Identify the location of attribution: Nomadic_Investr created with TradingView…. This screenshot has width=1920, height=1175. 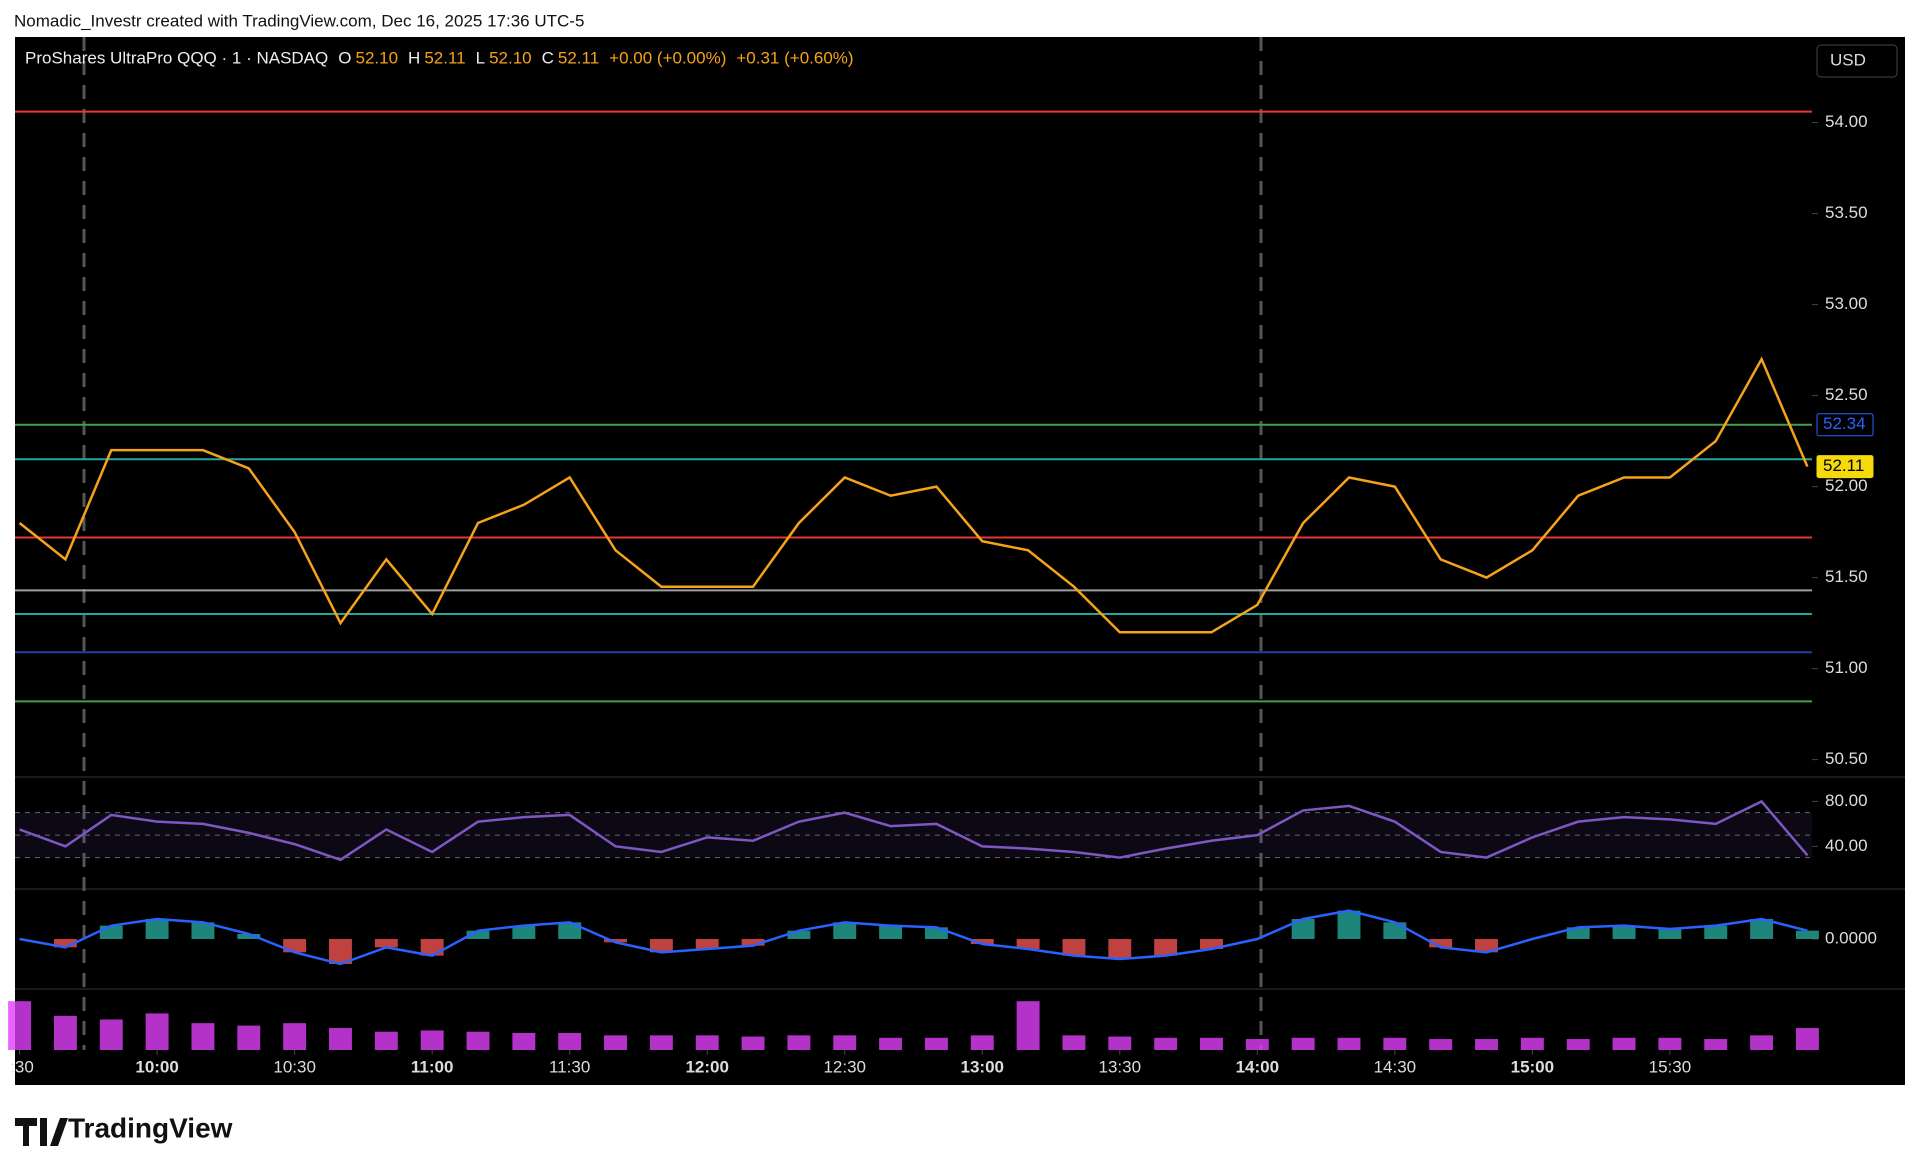
(299, 20).